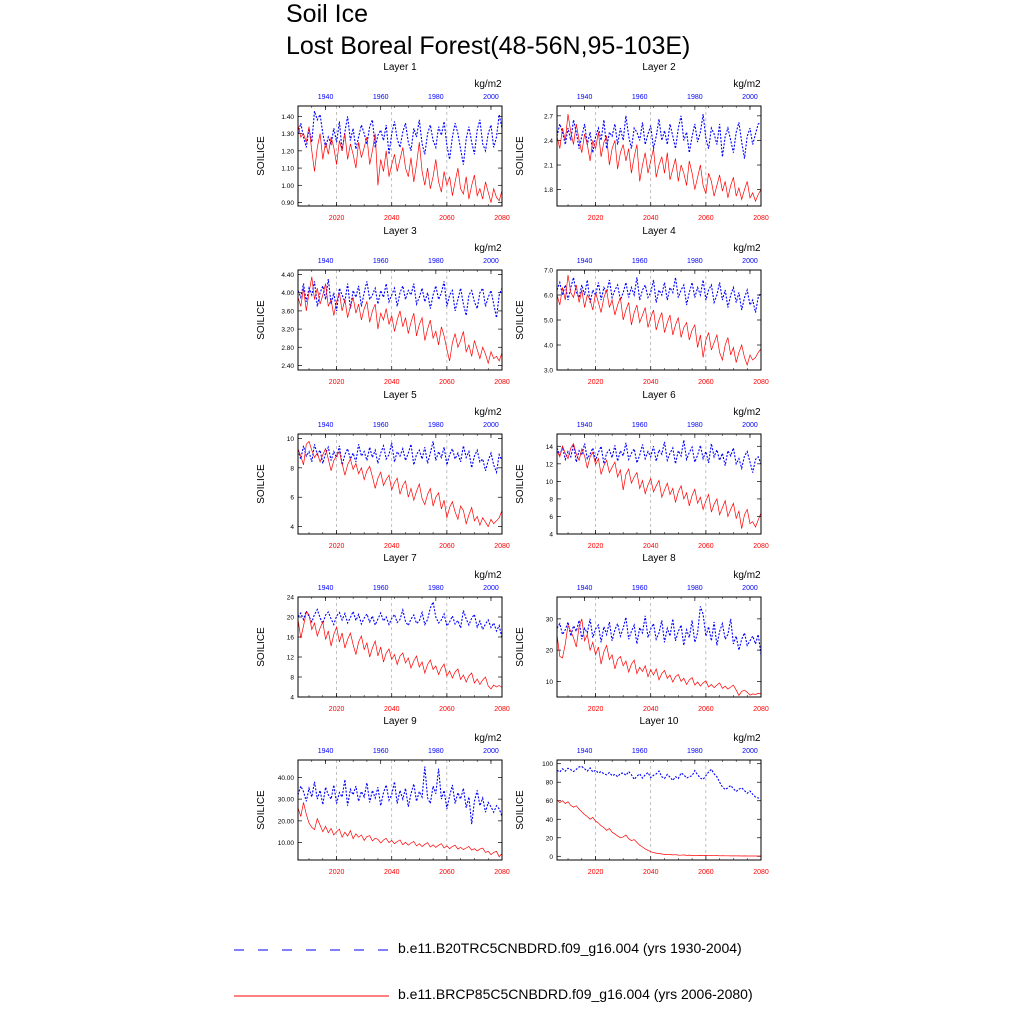  I want to click on panel-title: Layer 5, so click(400, 395).